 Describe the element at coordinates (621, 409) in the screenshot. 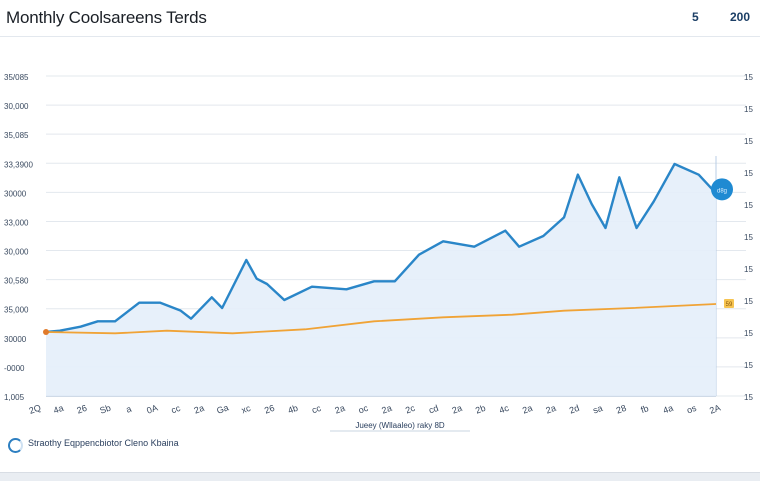

I see `x-tick-label: 28` at that location.